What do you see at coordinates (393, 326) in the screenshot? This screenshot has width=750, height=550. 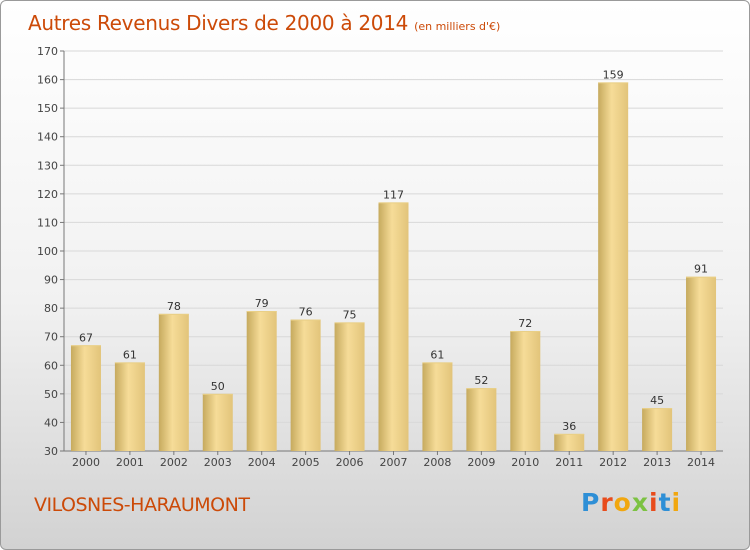 I see `bar-2007` at bounding box center [393, 326].